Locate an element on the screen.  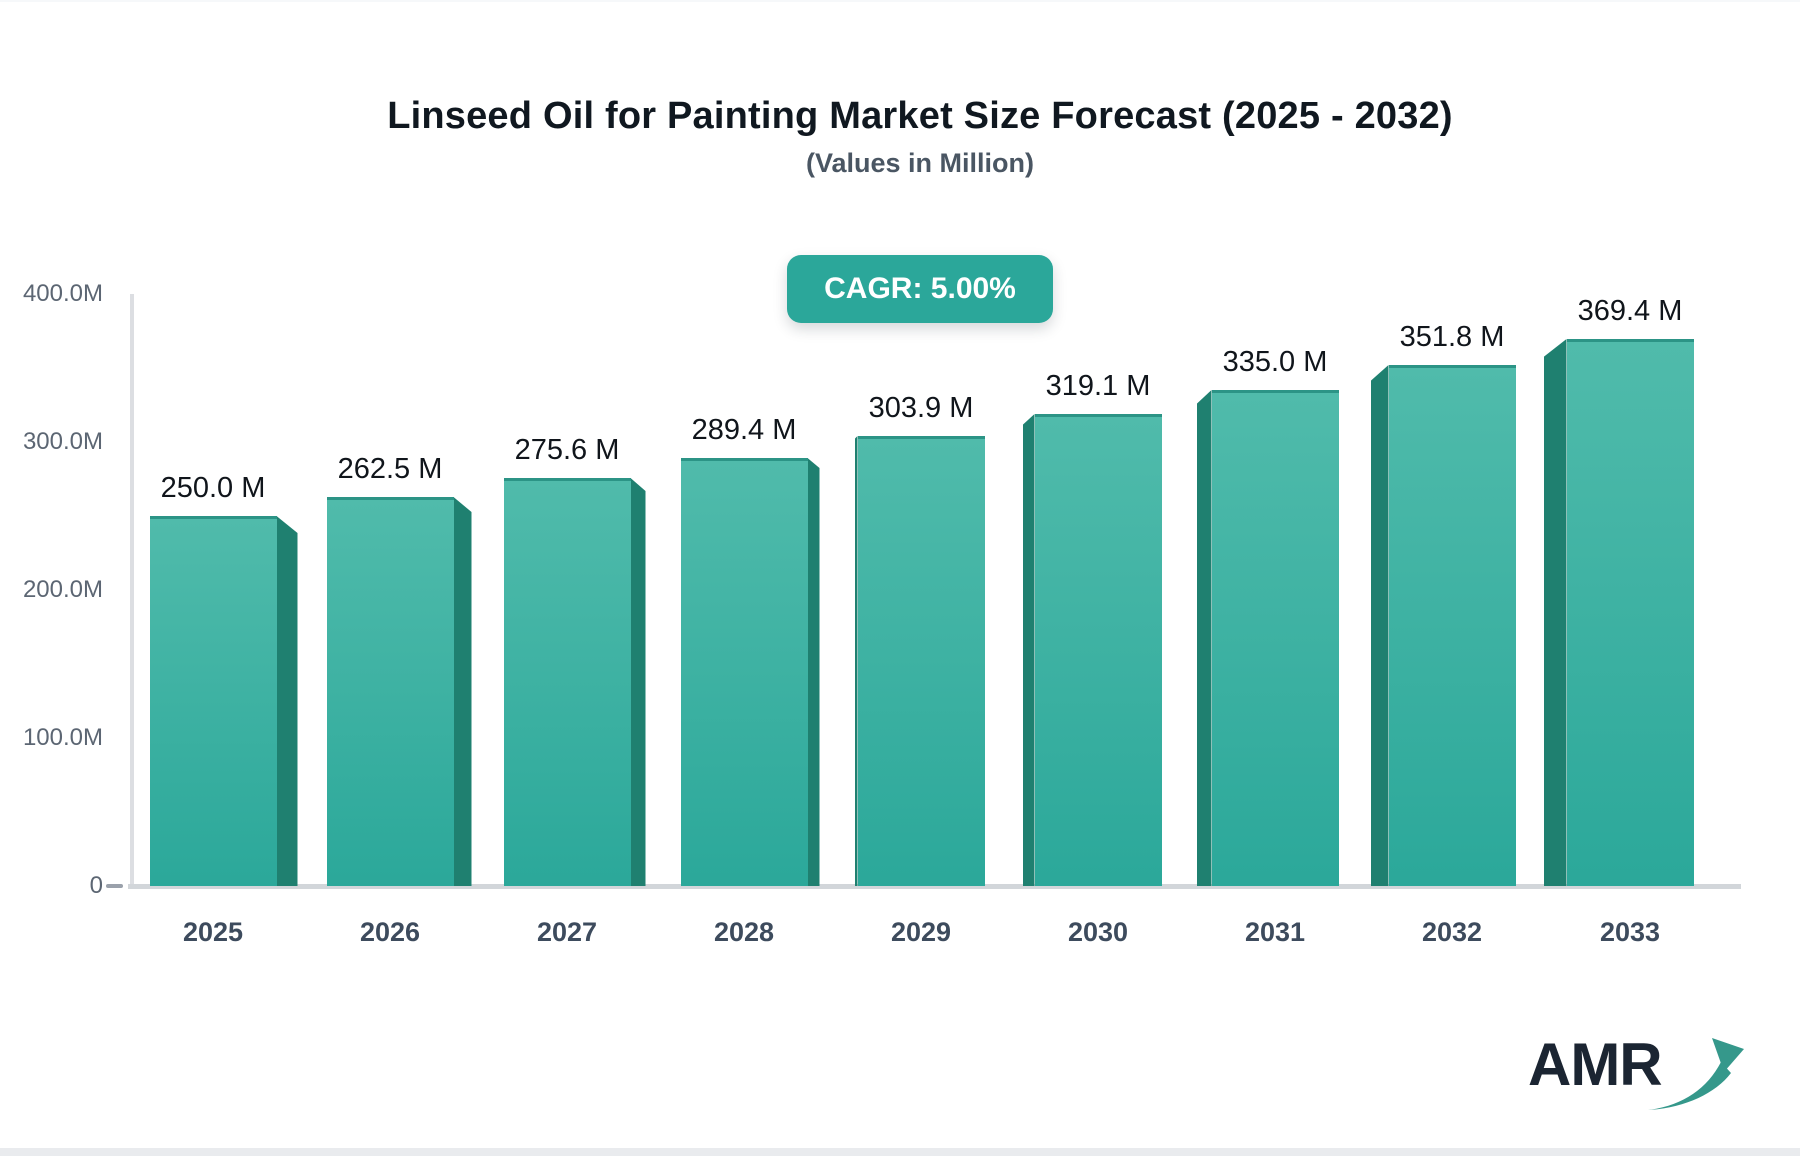
y-axis-label: 400.0M is located at coordinates (62, 293).